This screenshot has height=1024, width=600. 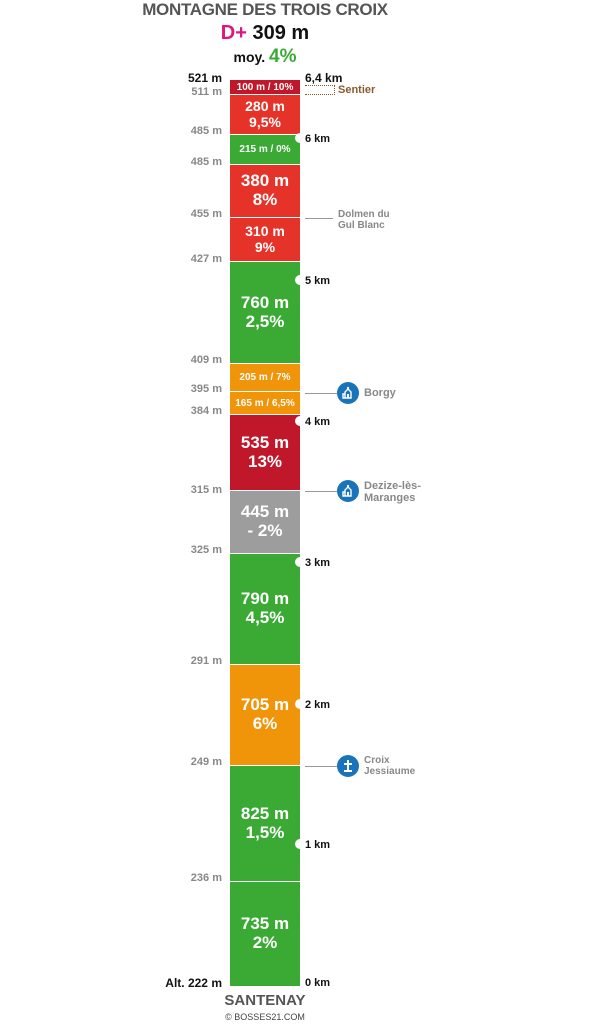 What do you see at coordinates (318, 139) in the screenshot?
I see `km-label: 6 km` at bounding box center [318, 139].